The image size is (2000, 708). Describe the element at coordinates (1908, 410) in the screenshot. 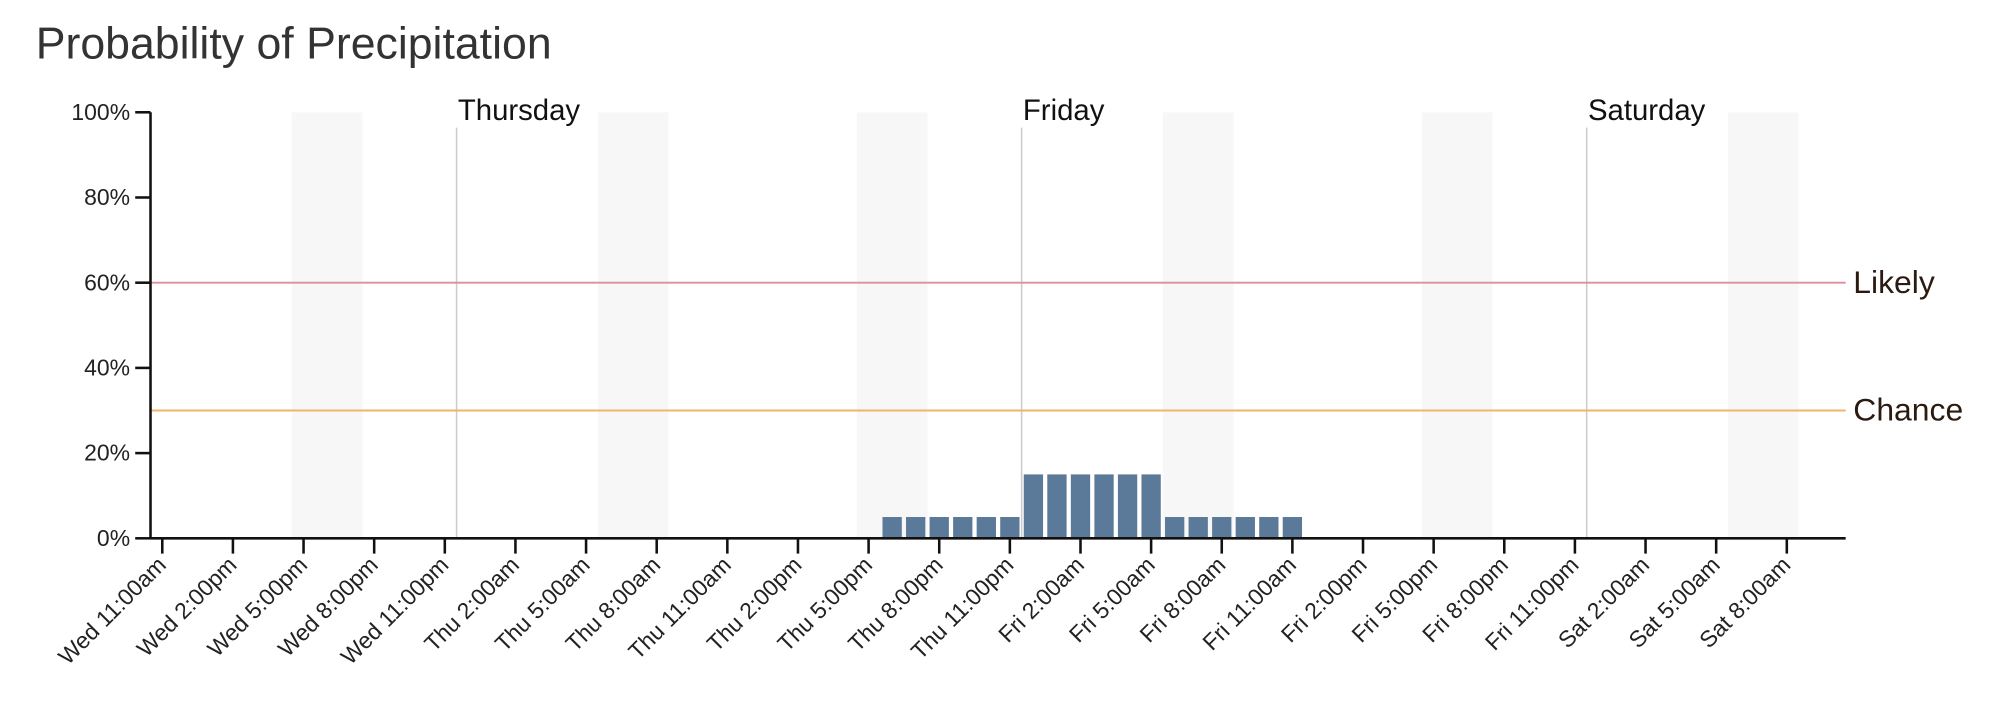

I see `threshold-label: Chance` at that location.